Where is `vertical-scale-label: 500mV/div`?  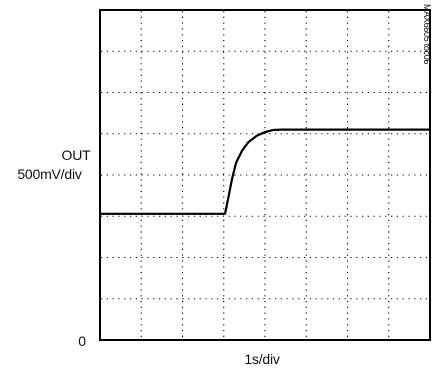
vertical-scale-label: 500mV/div is located at coordinates (49, 174).